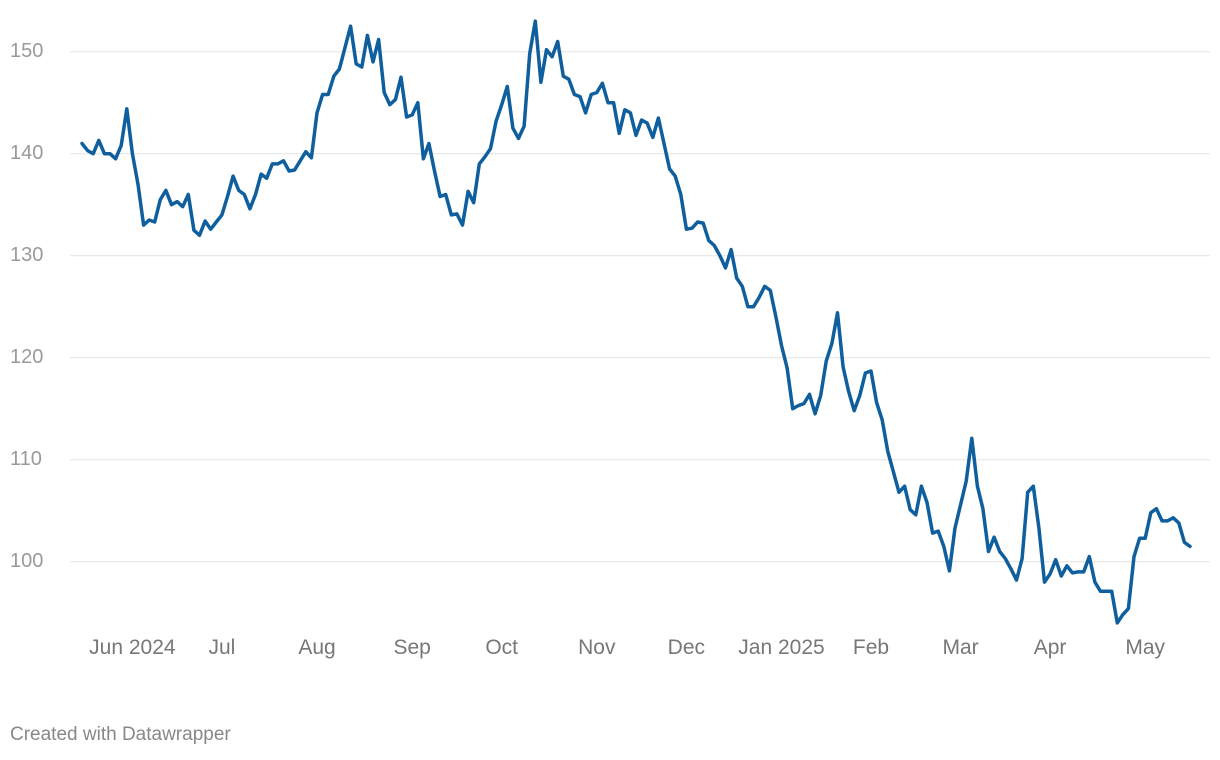  Describe the element at coordinates (26, 51) in the screenshot. I see `y-tick-label: 150` at that location.